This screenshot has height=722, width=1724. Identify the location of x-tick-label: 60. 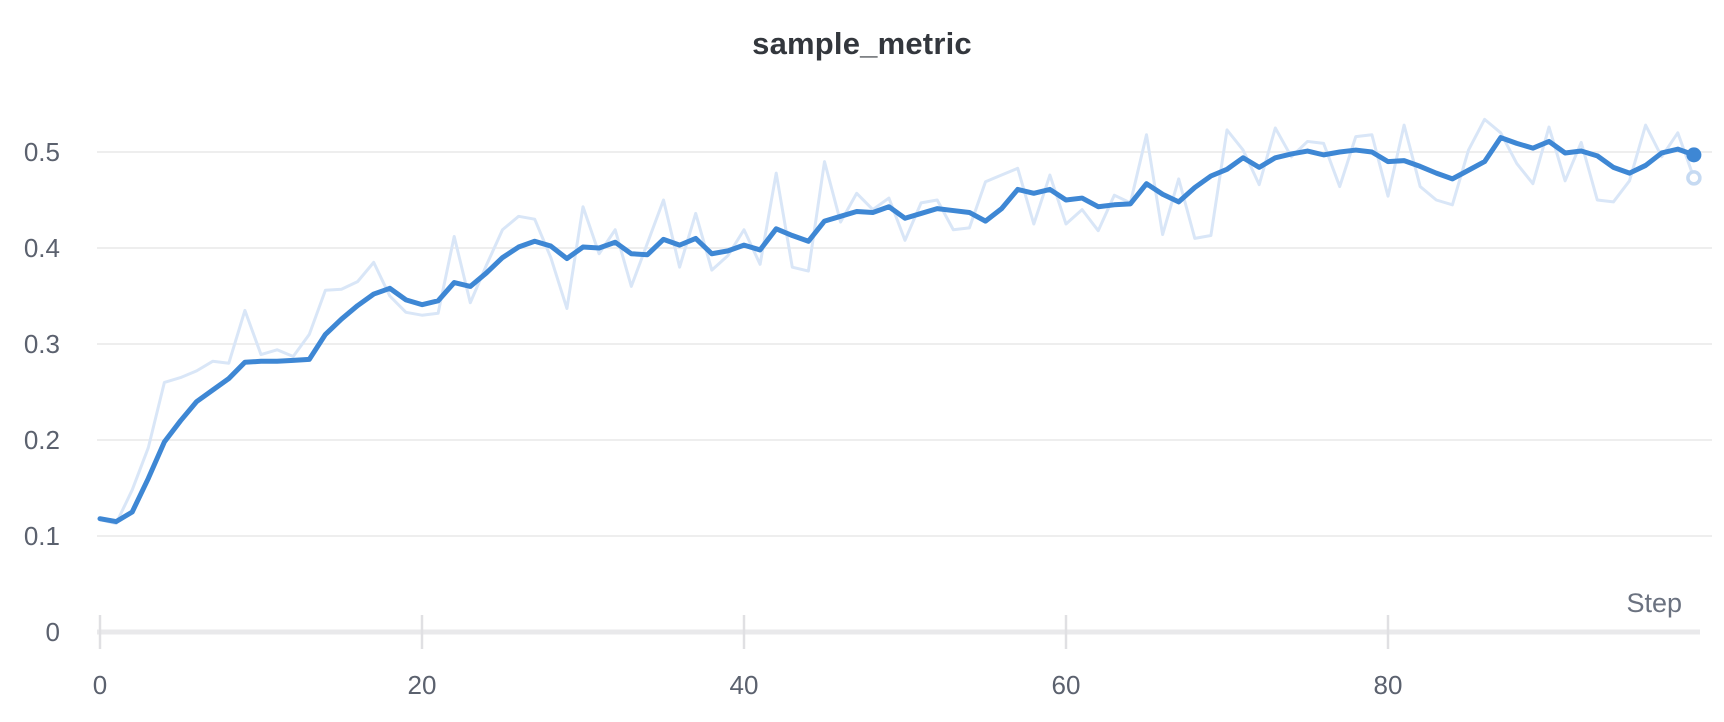
(1066, 685).